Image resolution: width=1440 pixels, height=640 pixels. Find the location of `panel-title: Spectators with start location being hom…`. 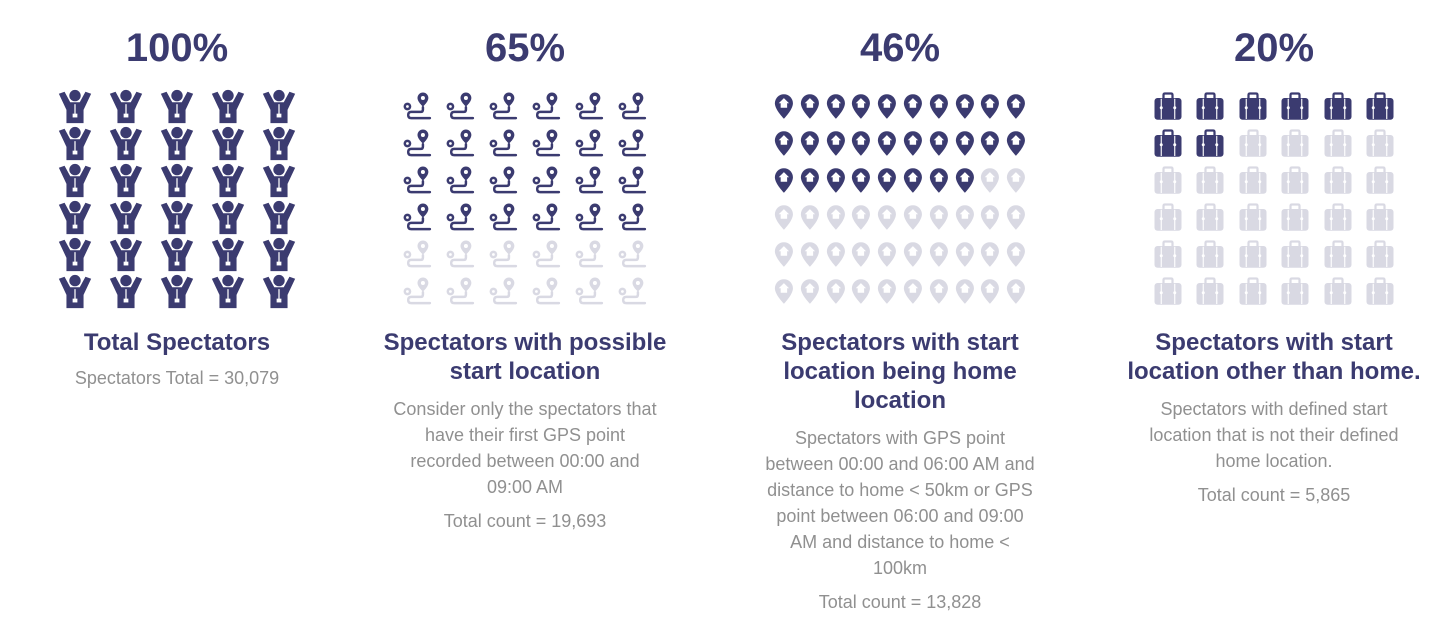

panel-title: Spectators with start location being hom… is located at coordinates (900, 371).